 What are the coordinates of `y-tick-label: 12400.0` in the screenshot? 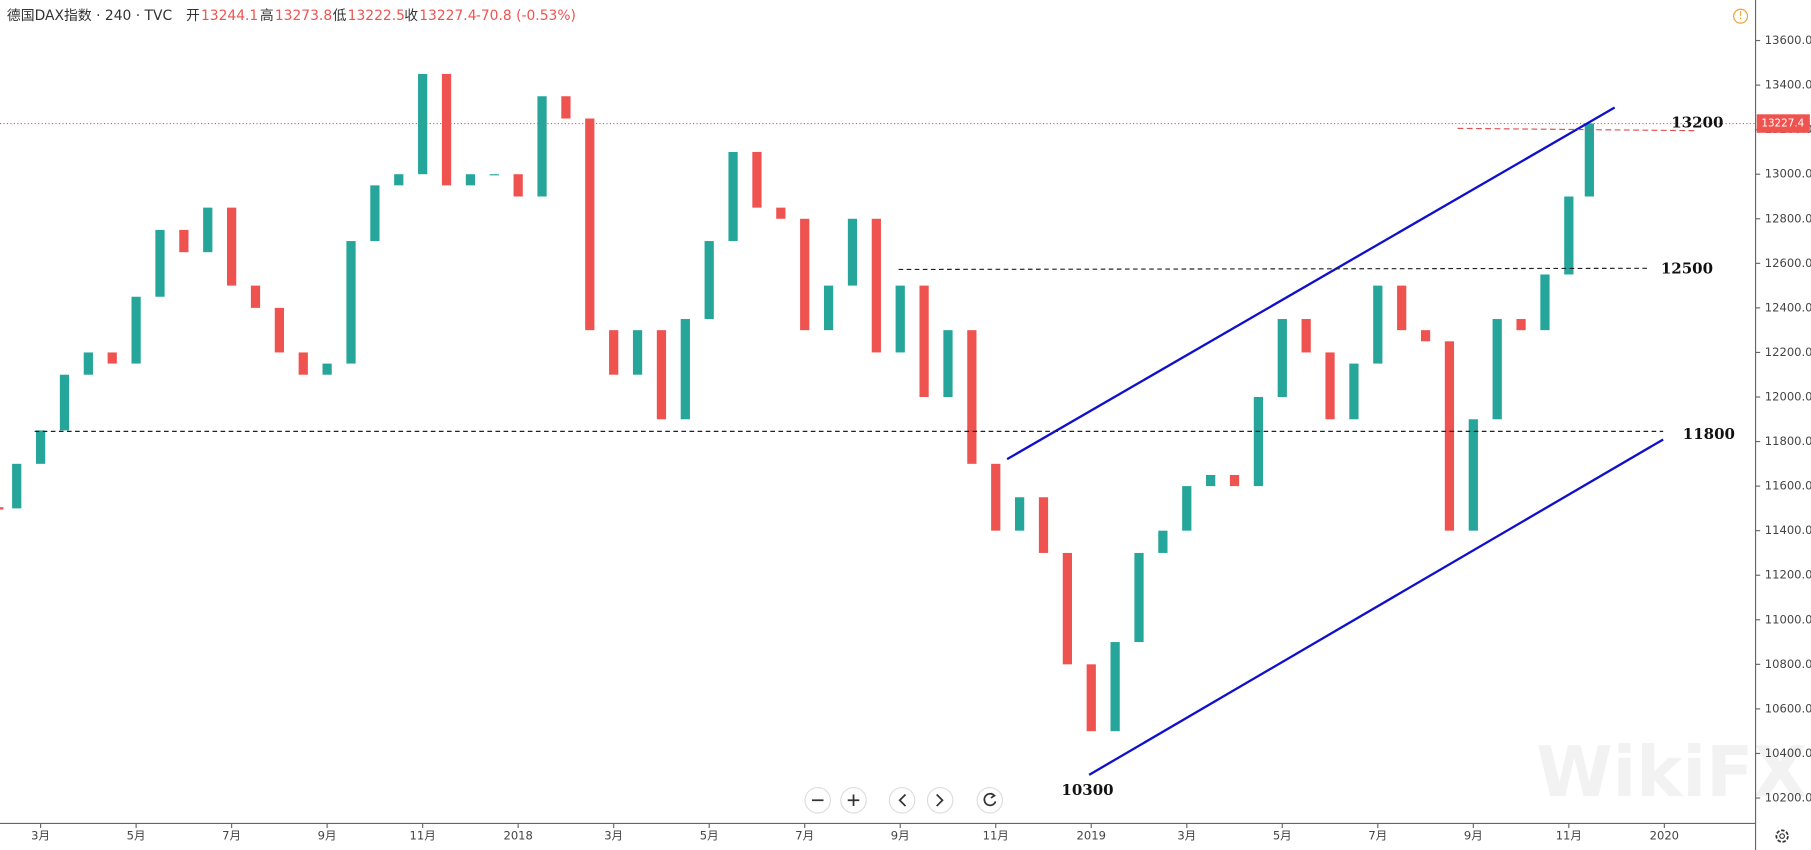 It's located at (1788, 307).